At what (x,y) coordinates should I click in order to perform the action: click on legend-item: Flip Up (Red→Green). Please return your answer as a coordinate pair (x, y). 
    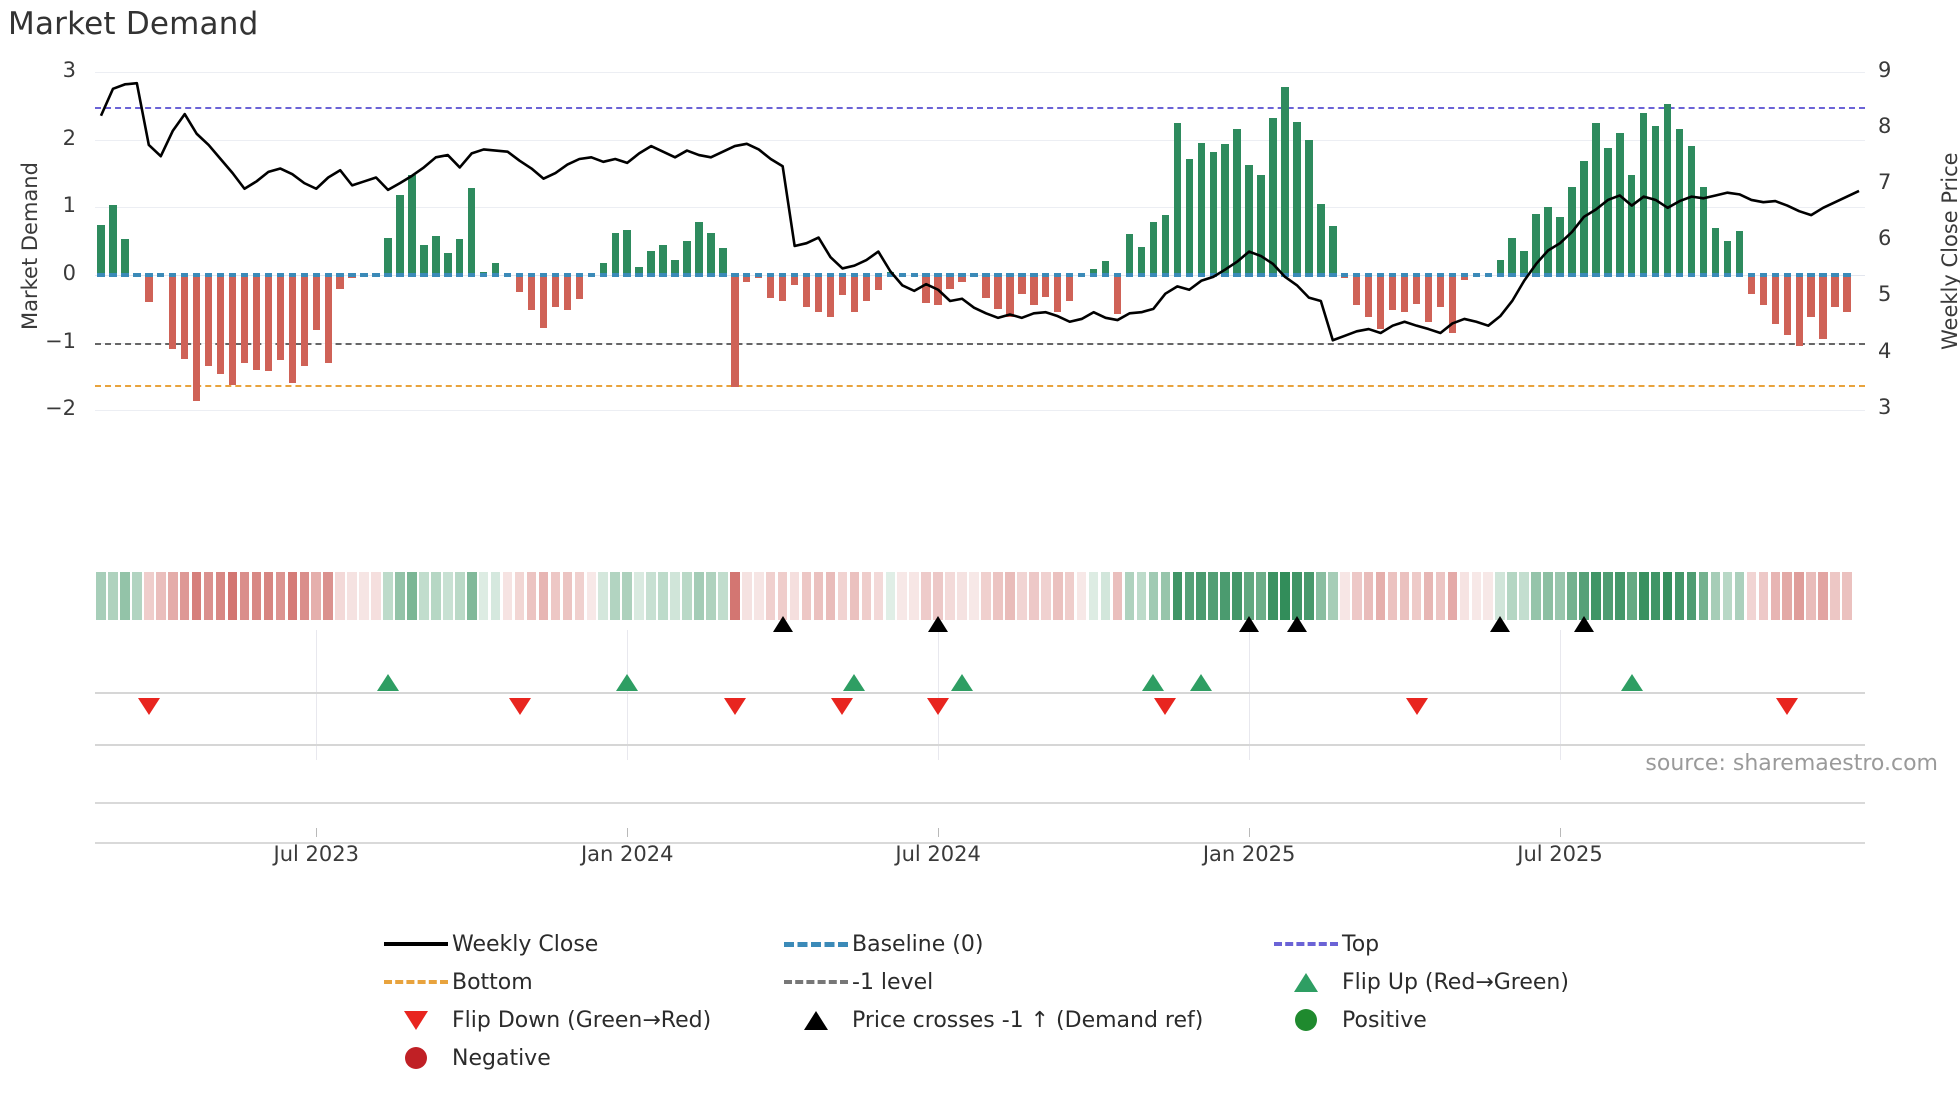
    Looking at the image, I should click on (1455, 982).